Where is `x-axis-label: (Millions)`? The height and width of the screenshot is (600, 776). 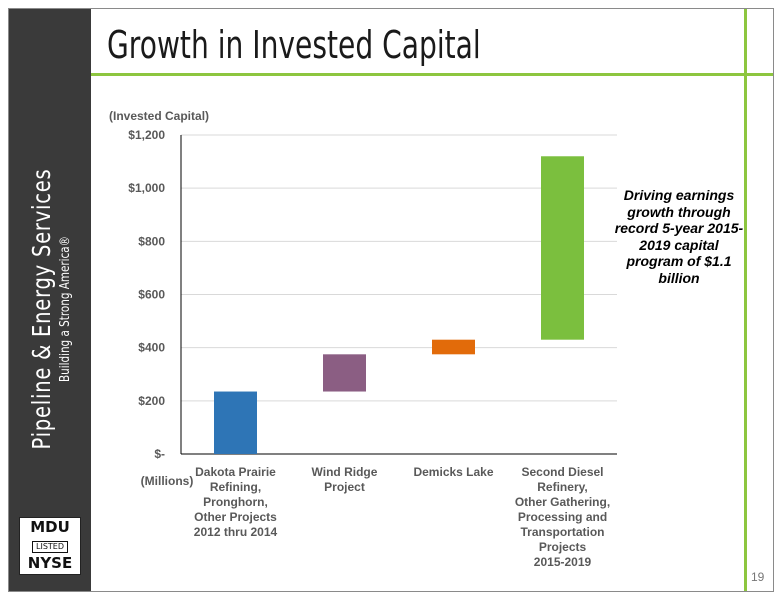
x-axis-label: (Millions) is located at coordinates (167, 481).